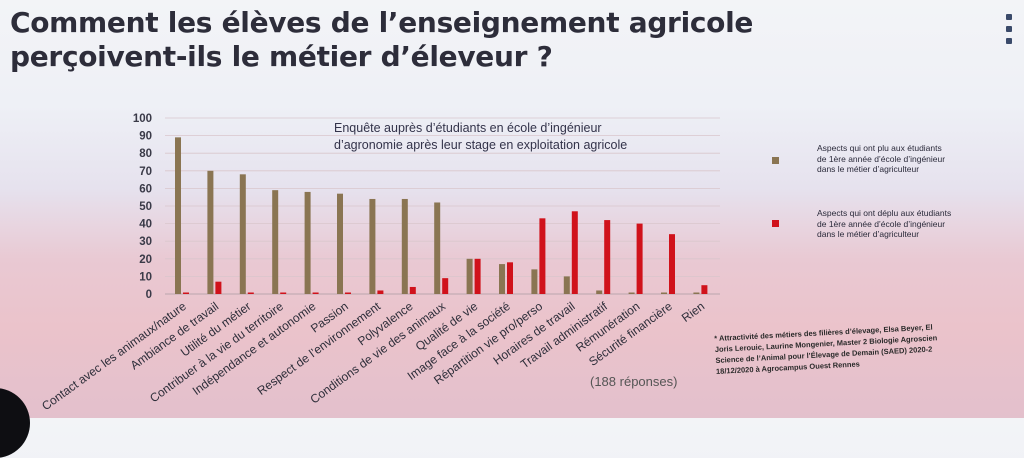 This screenshot has width=1024, height=458. Describe the element at coordinates (1009, 38) in the screenshot. I see `institution-logo` at that location.